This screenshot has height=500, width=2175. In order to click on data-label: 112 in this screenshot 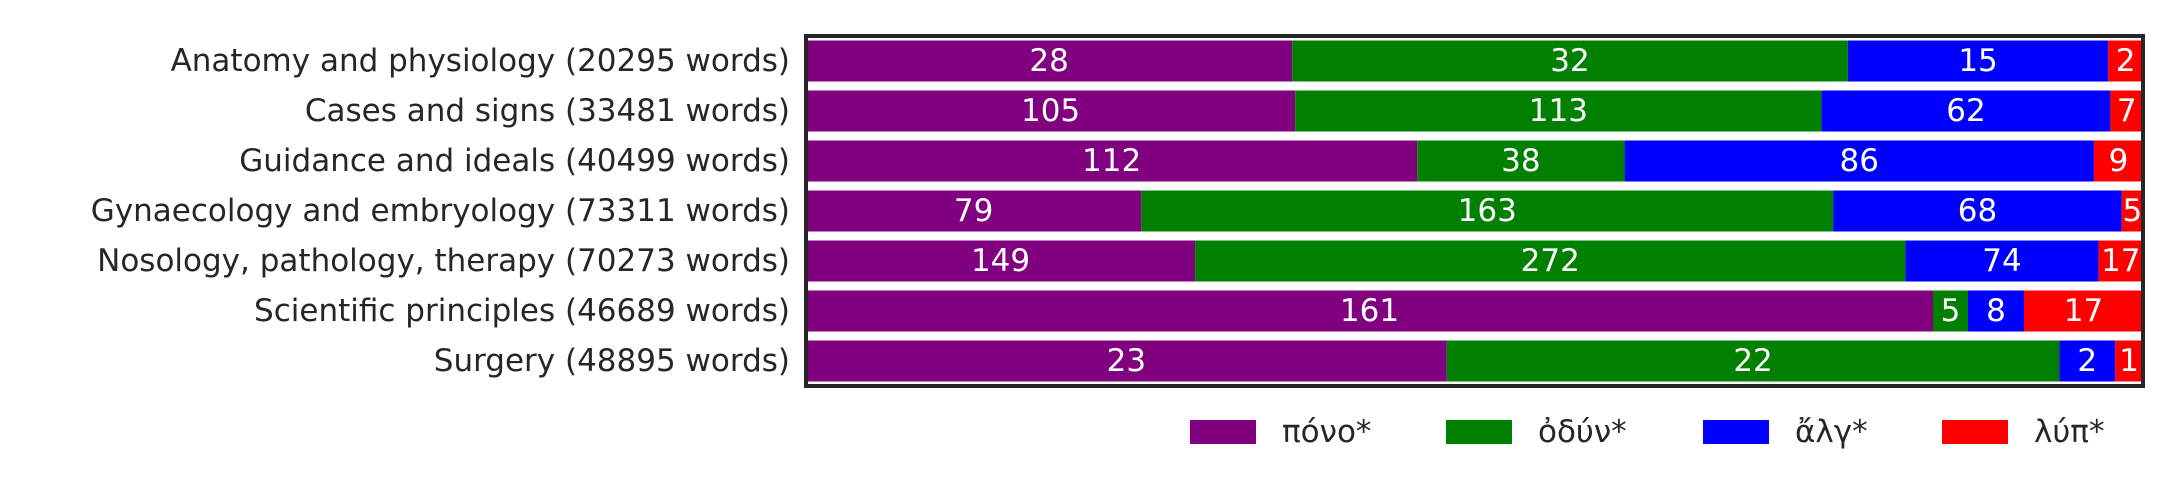, I will do `click(1111, 161)`.